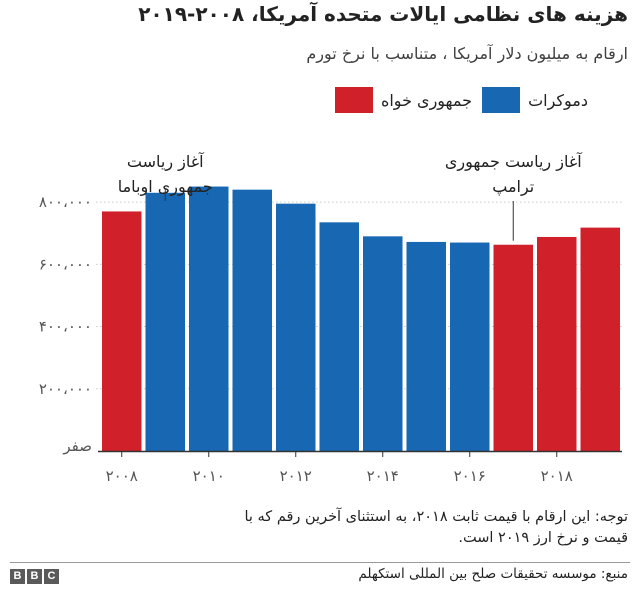 The height and width of the screenshot is (589, 640). I want to click on bar-2012, so click(296, 327).